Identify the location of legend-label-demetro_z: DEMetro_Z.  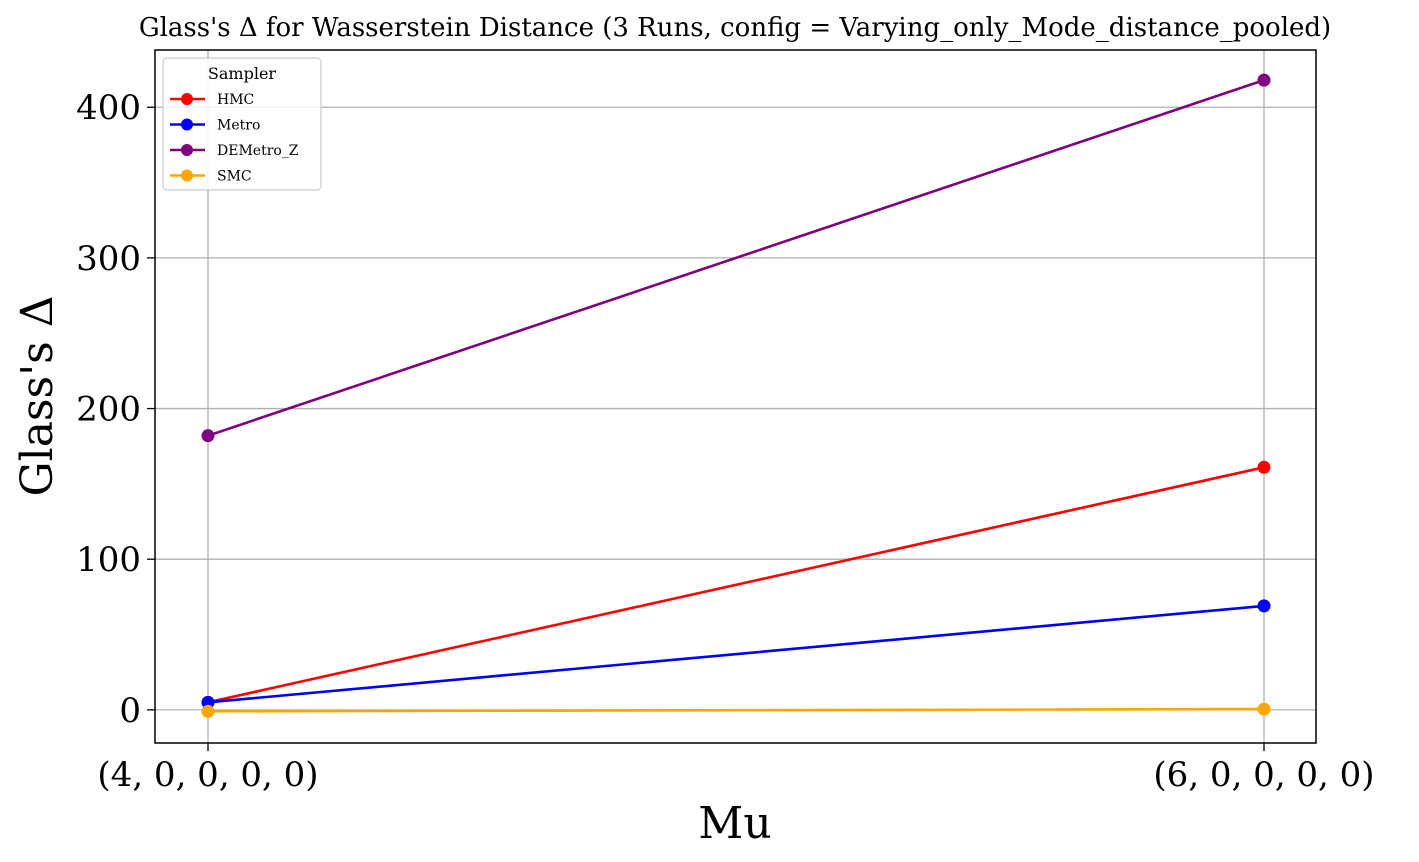
(258, 151).